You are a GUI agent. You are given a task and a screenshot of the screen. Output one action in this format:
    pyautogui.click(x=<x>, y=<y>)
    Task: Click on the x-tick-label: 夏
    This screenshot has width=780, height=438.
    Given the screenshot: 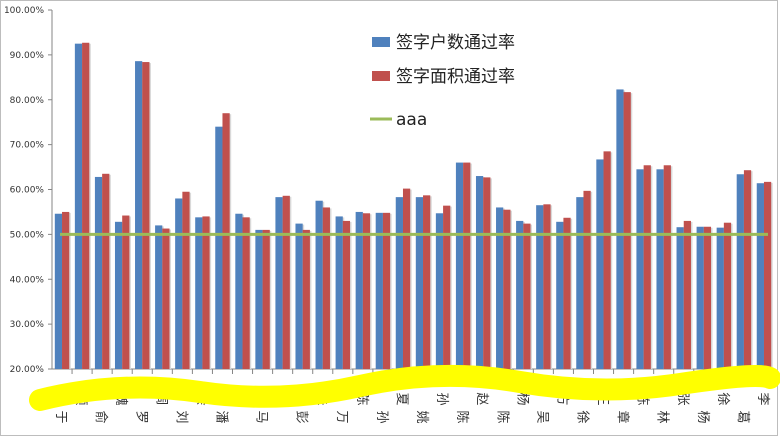 What is the action you would take?
    pyautogui.click(x=401, y=398)
    